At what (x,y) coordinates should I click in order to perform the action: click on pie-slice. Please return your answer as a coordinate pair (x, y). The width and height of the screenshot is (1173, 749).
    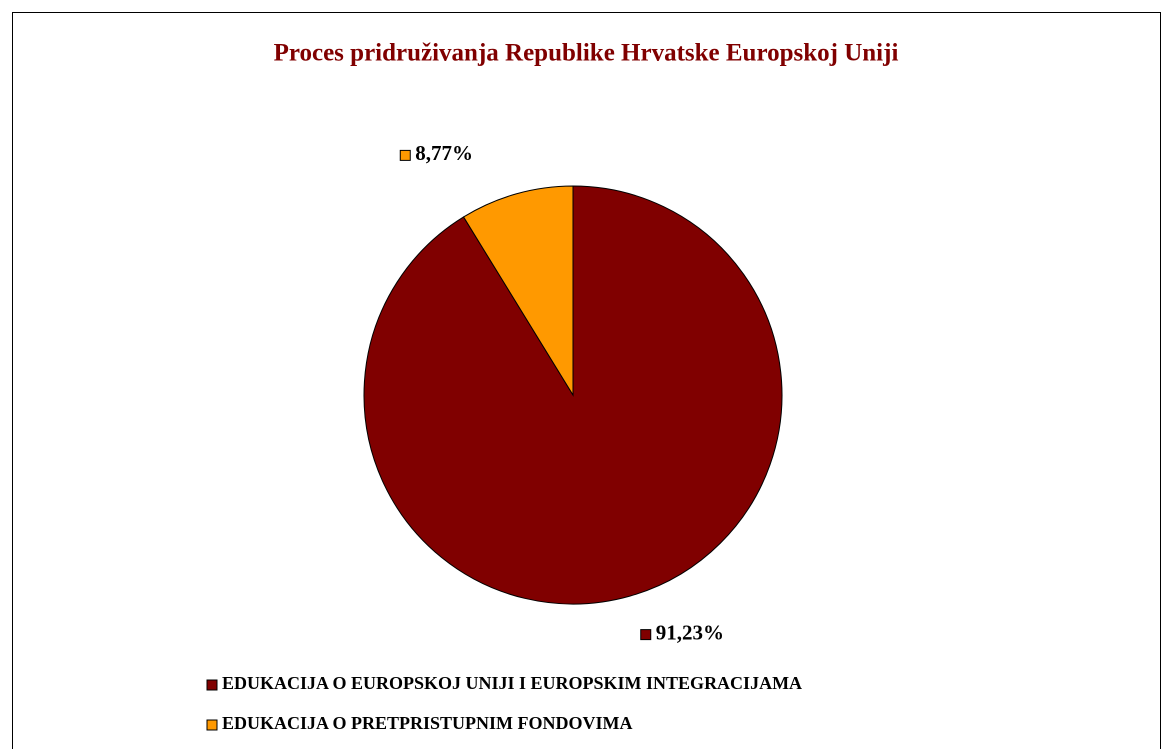
    Looking at the image, I should click on (518, 291).